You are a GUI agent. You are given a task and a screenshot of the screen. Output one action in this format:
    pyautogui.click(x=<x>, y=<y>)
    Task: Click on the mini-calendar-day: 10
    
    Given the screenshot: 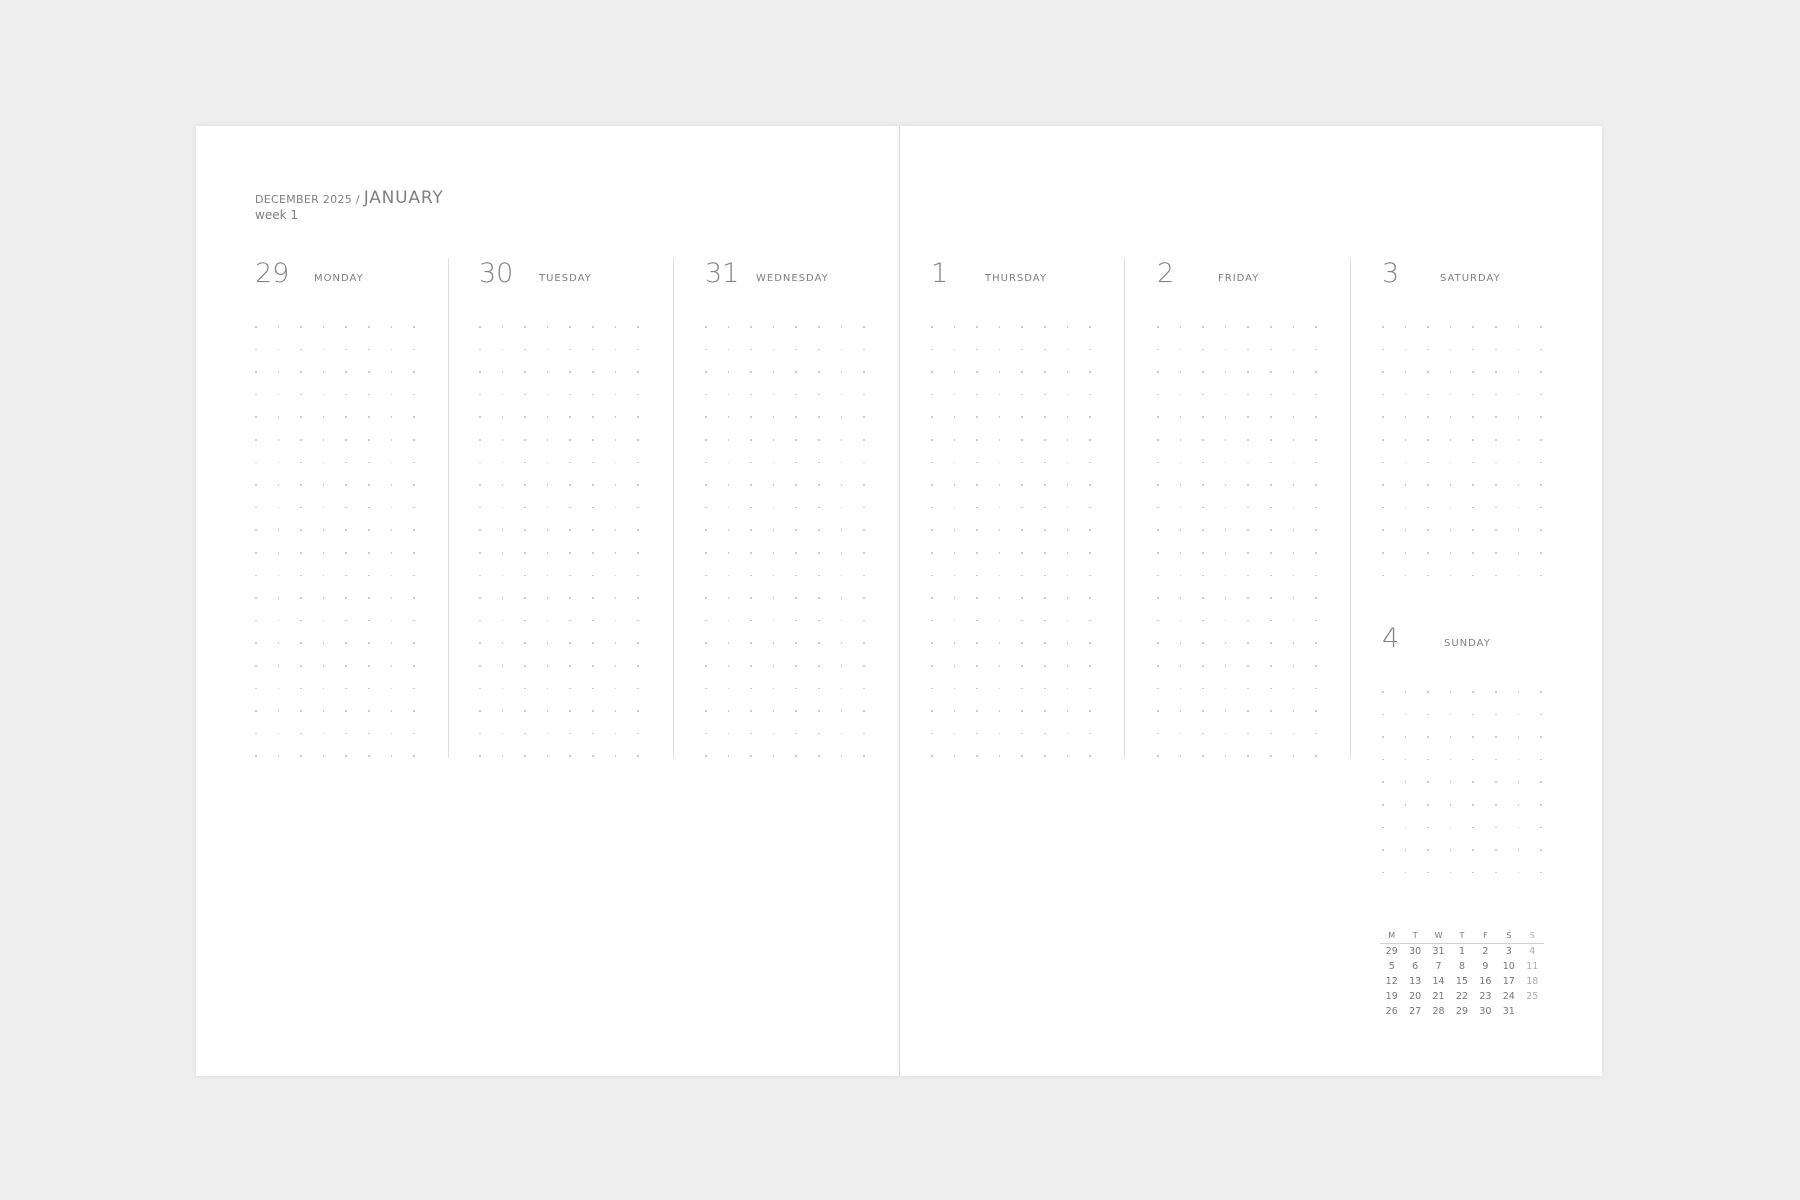 What is the action you would take?
    pyautogui.click(x=1508, y=966)
    